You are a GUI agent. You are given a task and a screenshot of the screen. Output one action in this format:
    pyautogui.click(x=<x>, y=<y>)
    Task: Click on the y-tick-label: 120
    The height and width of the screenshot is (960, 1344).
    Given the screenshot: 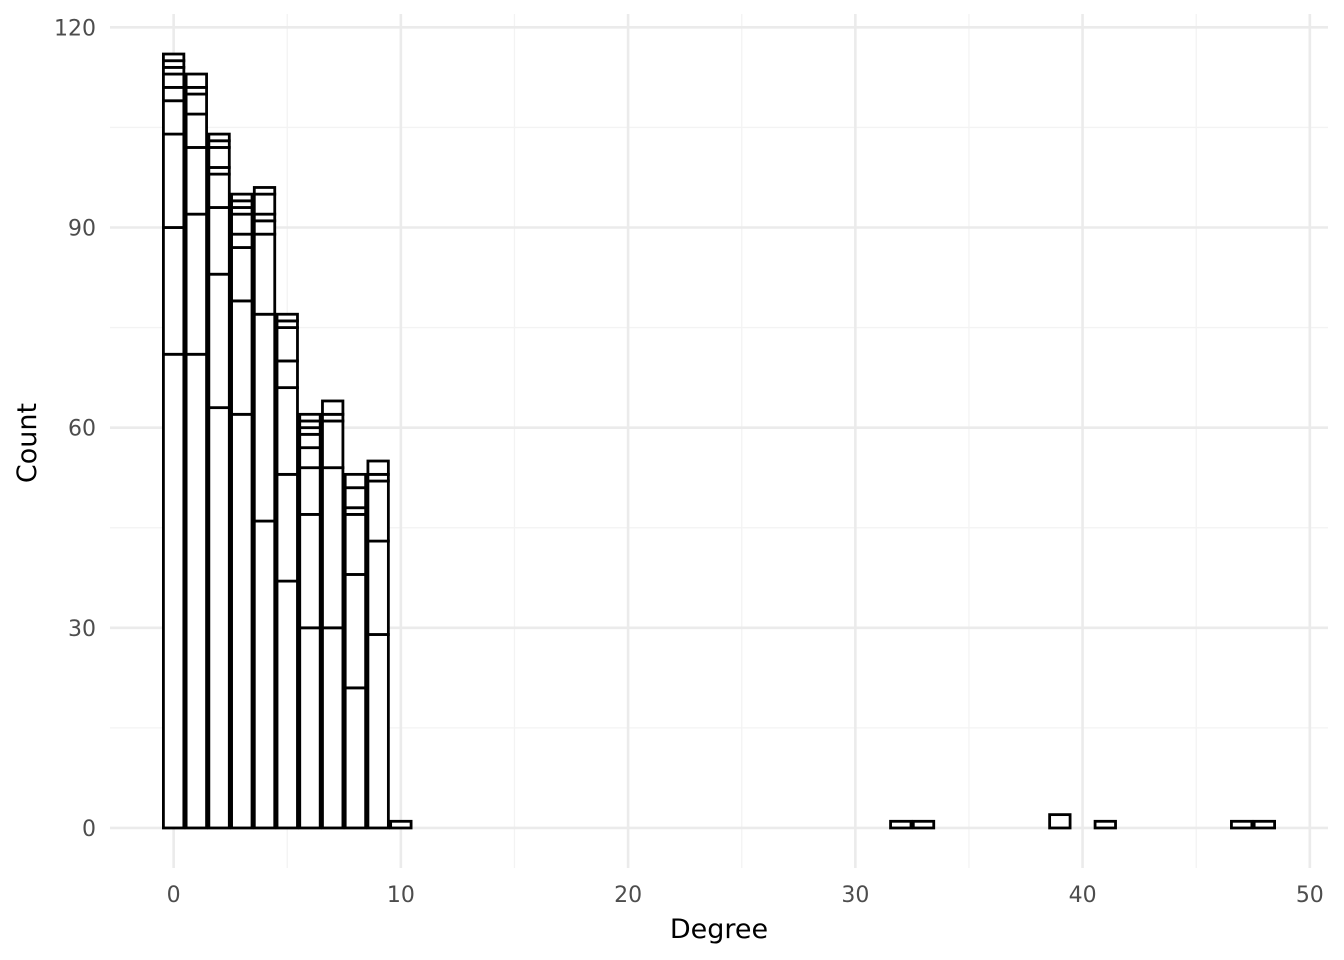 What is the action you would take?
    pyautogui.click(x=75, y=28)
    